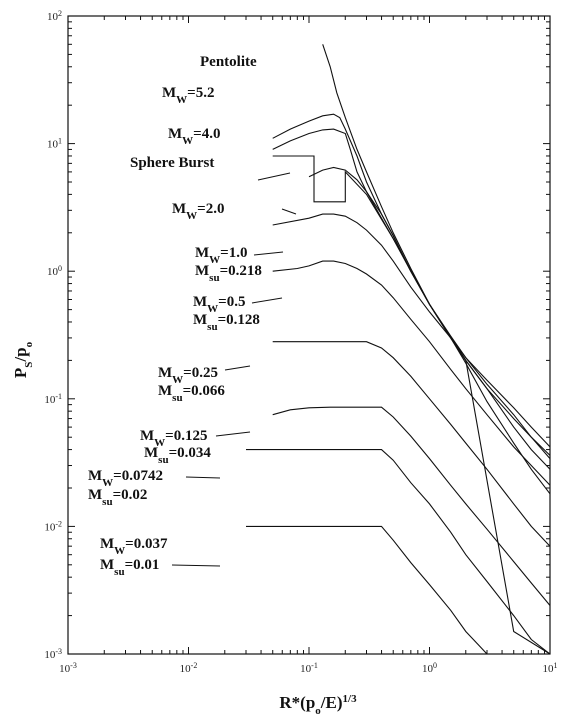  I want to click on x-tick-label: 10⁻¹, so click(309, 668).